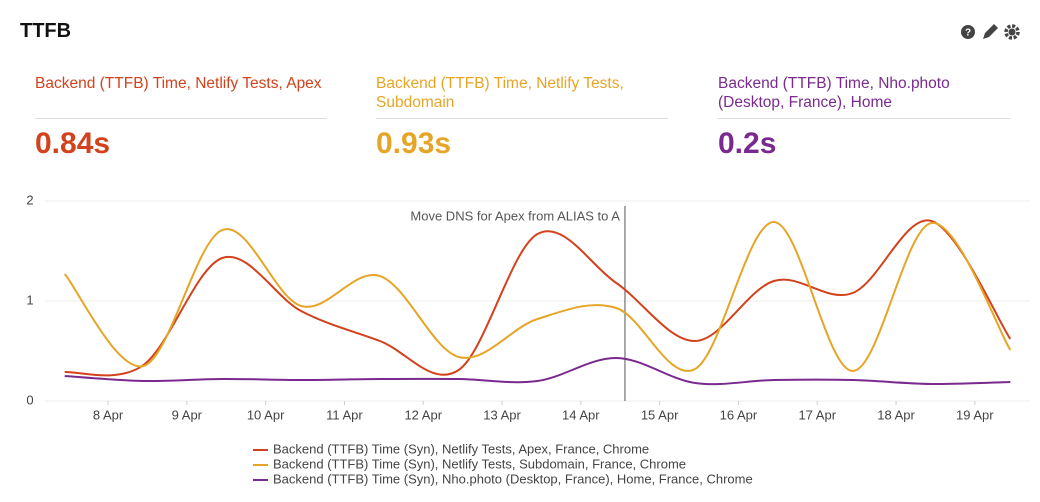 Image resolution: width=1040 pixels, height=502 pixels. I want to click on stat-value: 0.2s, so click(747, 143).